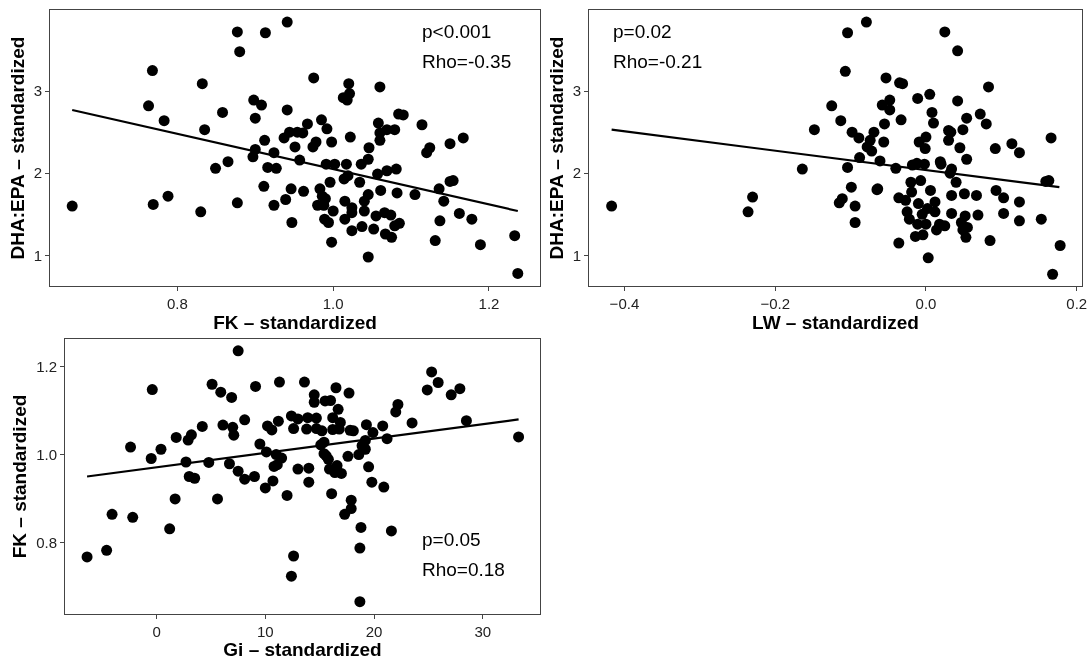 The image size is (1089, 660). What do you see at coordinates (46, 542) in the screenshot?
I see `y-tick-label: 0.8` at bounding box center [46, 542].